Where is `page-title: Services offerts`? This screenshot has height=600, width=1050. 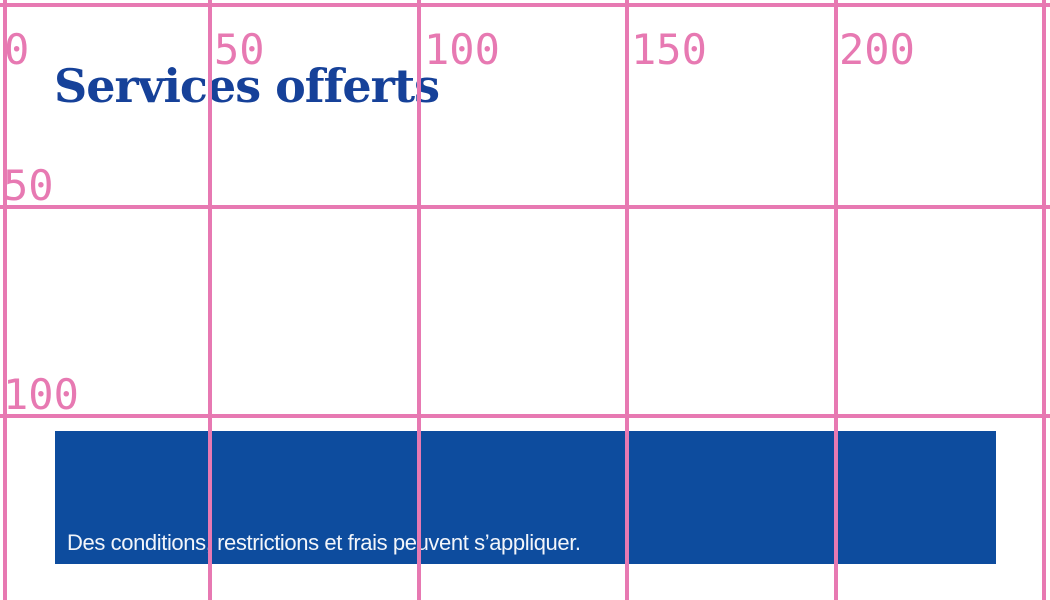
page-title: Services offerts is located at coordinates (247, 86).